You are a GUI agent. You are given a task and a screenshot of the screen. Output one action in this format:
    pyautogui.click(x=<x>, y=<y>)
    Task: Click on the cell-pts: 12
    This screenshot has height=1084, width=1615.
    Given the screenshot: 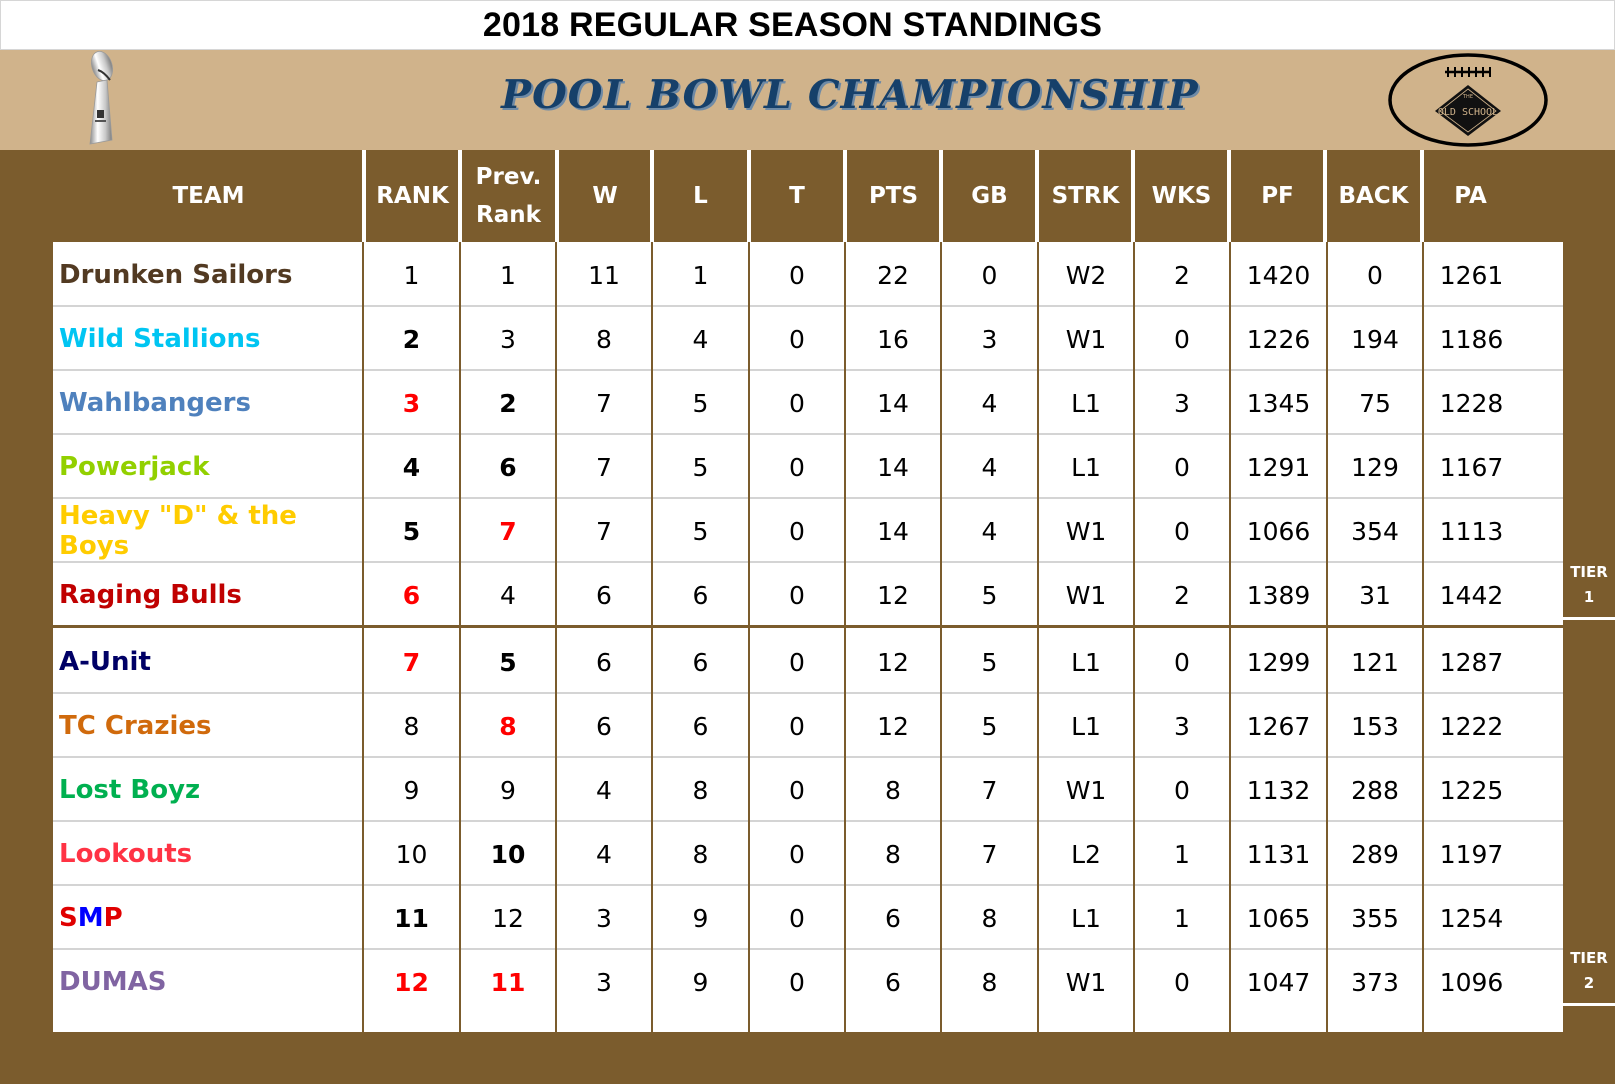 What is the action you would take?
    pyautogui.click(x=893, y=595)
    